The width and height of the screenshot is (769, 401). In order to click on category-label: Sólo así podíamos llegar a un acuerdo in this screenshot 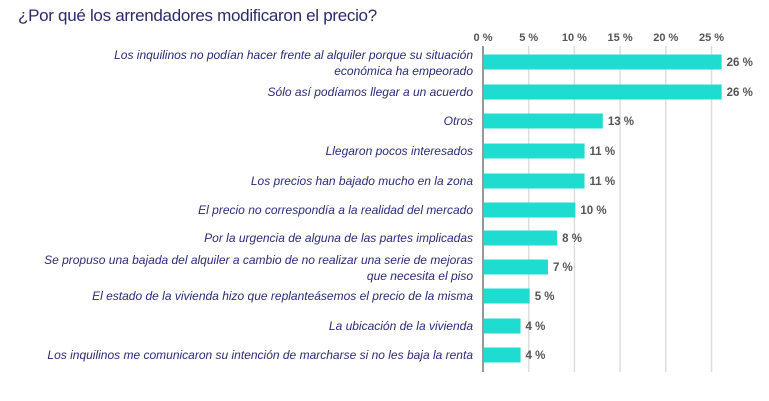, I will do `click(371, 92)`.